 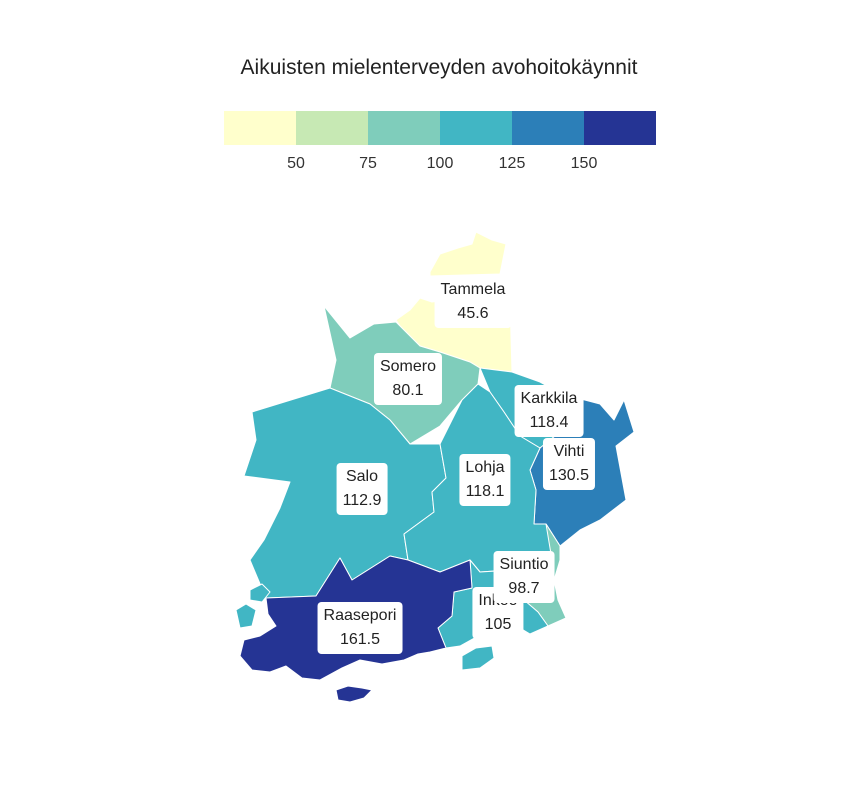 What do you see at coordinates (360, 639) in the screenshot?
I see `label-raasepori-value: 161.5` at bounding box center [360, 639].